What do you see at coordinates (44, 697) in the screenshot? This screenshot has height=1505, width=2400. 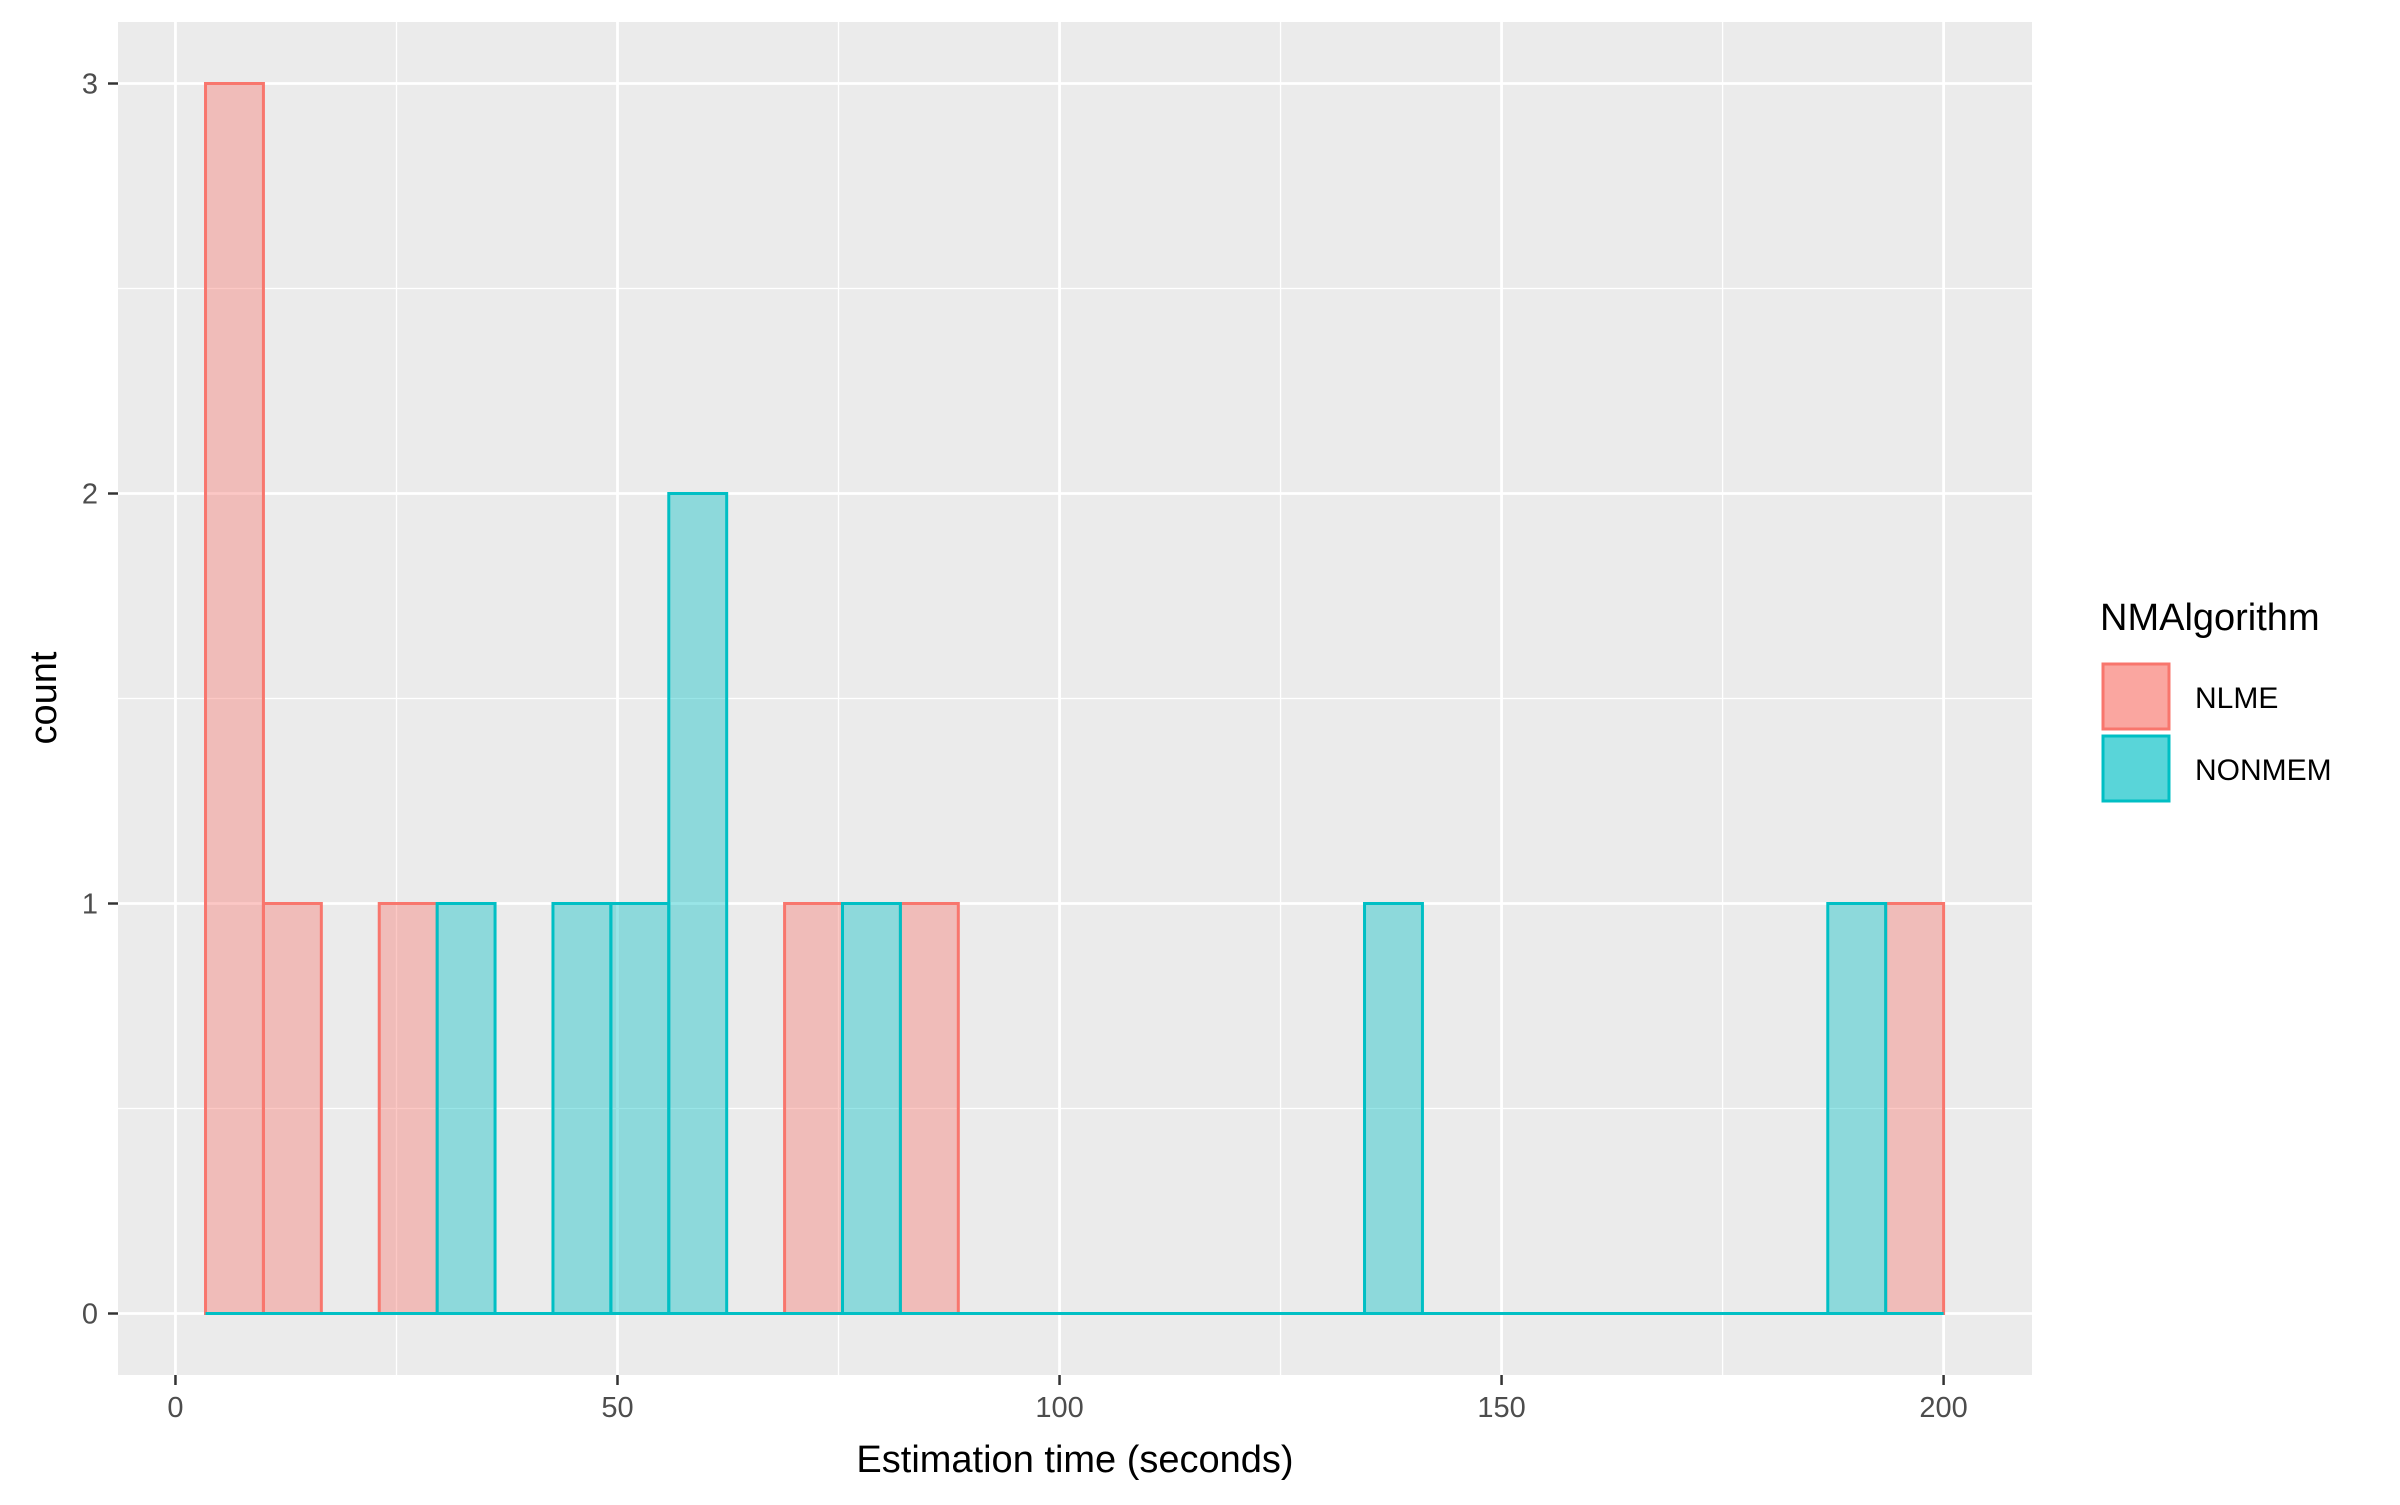 I see `y-axis-title: count` at bounding box center [44, 697].